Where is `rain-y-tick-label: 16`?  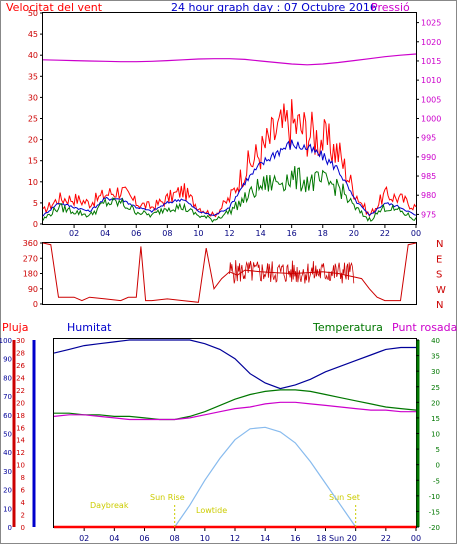 rain-y-tick-label: 16 is located at coordinates (20, 428).